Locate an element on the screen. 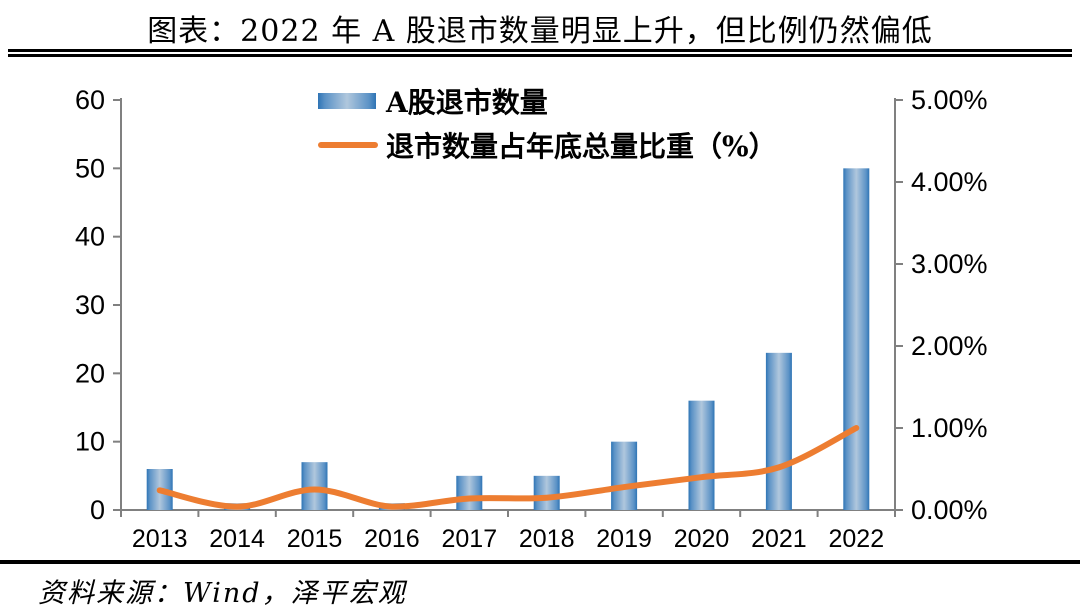 The height and width of the screenshot is (609, 1080). x-axis-category-label: 2022 is located at coordinates (856, 539).